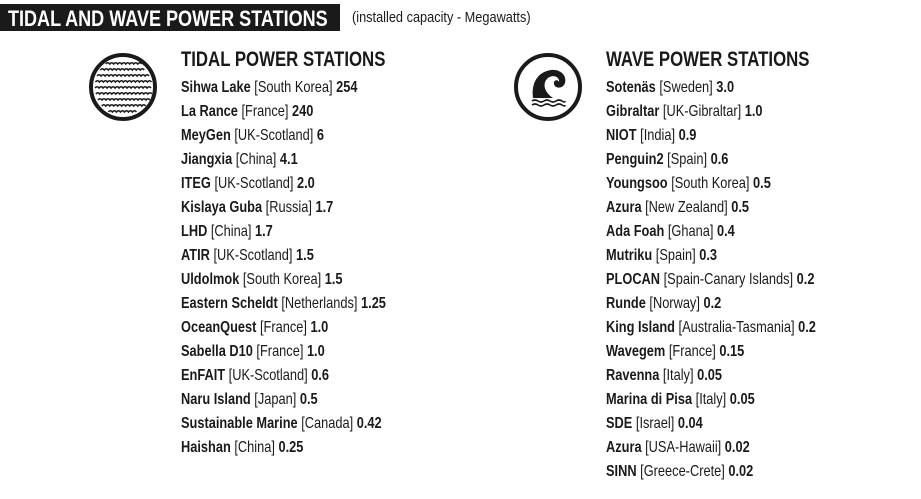 This screenshot has height=499, width=921. What do you see at coordinates (732, 351) in the screenshot?
I see `station-capacity: 0.15` at bounding box center [732, 351].